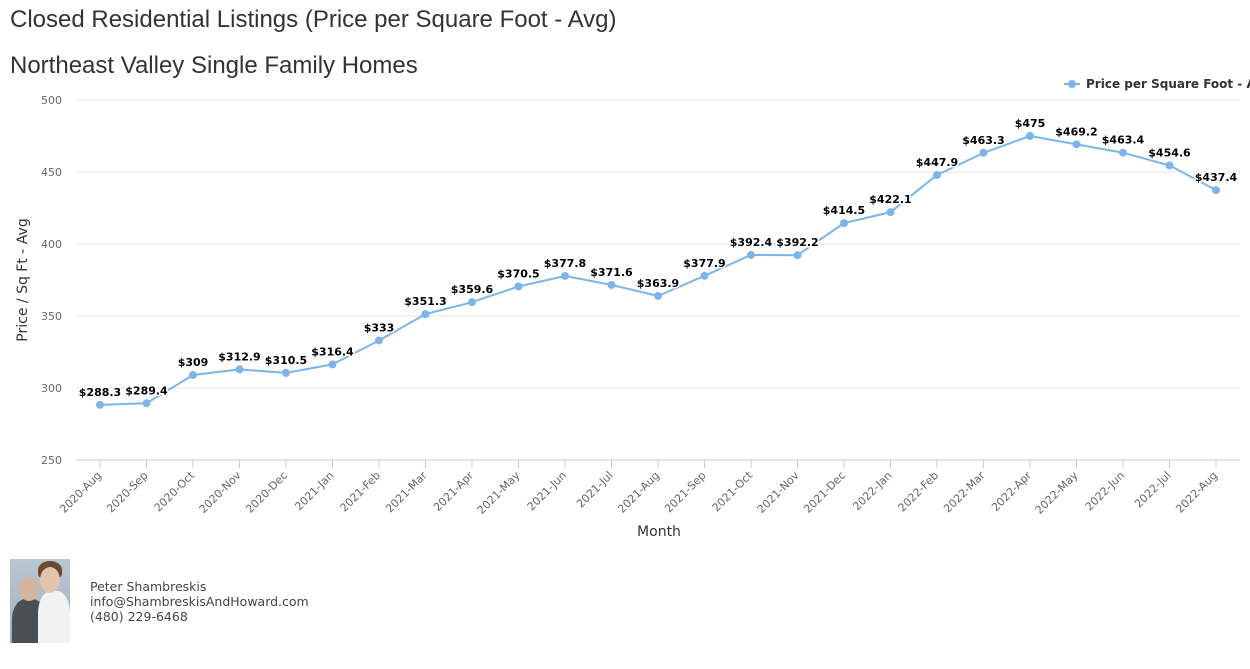  Describe the element at coordinates (1169, 152) in the screenshot. I see `data-label: $454.6` at that location.